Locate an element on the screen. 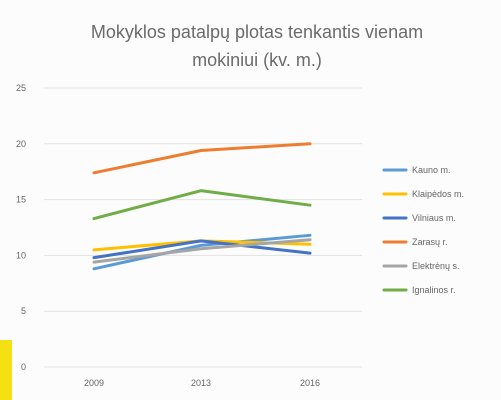 The height and width of the screenshot is (400, 501). y-tick-label: 5 is located at coordinates (23, 311).